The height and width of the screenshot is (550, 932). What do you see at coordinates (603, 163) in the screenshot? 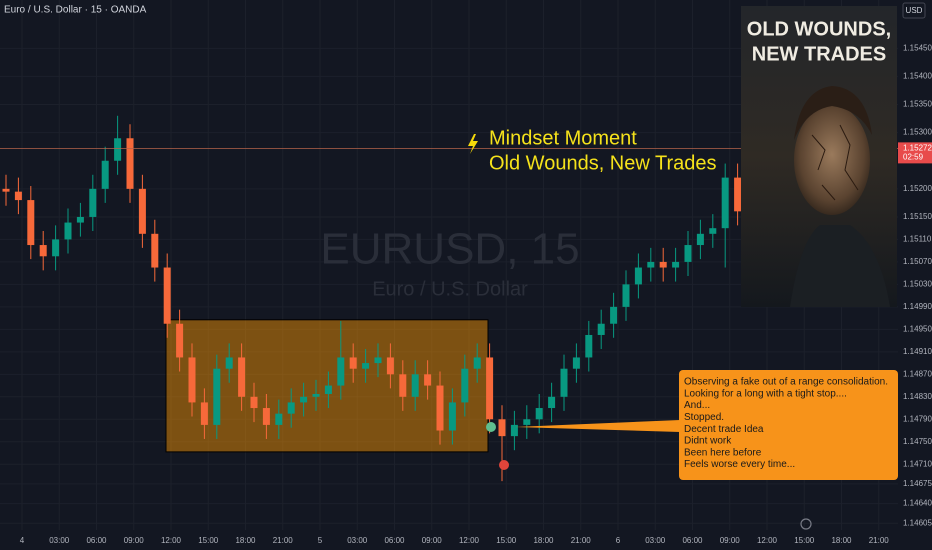
I see `annotation-subtitle: Old Wounds, New Trades` at bounding box center [603, 163].